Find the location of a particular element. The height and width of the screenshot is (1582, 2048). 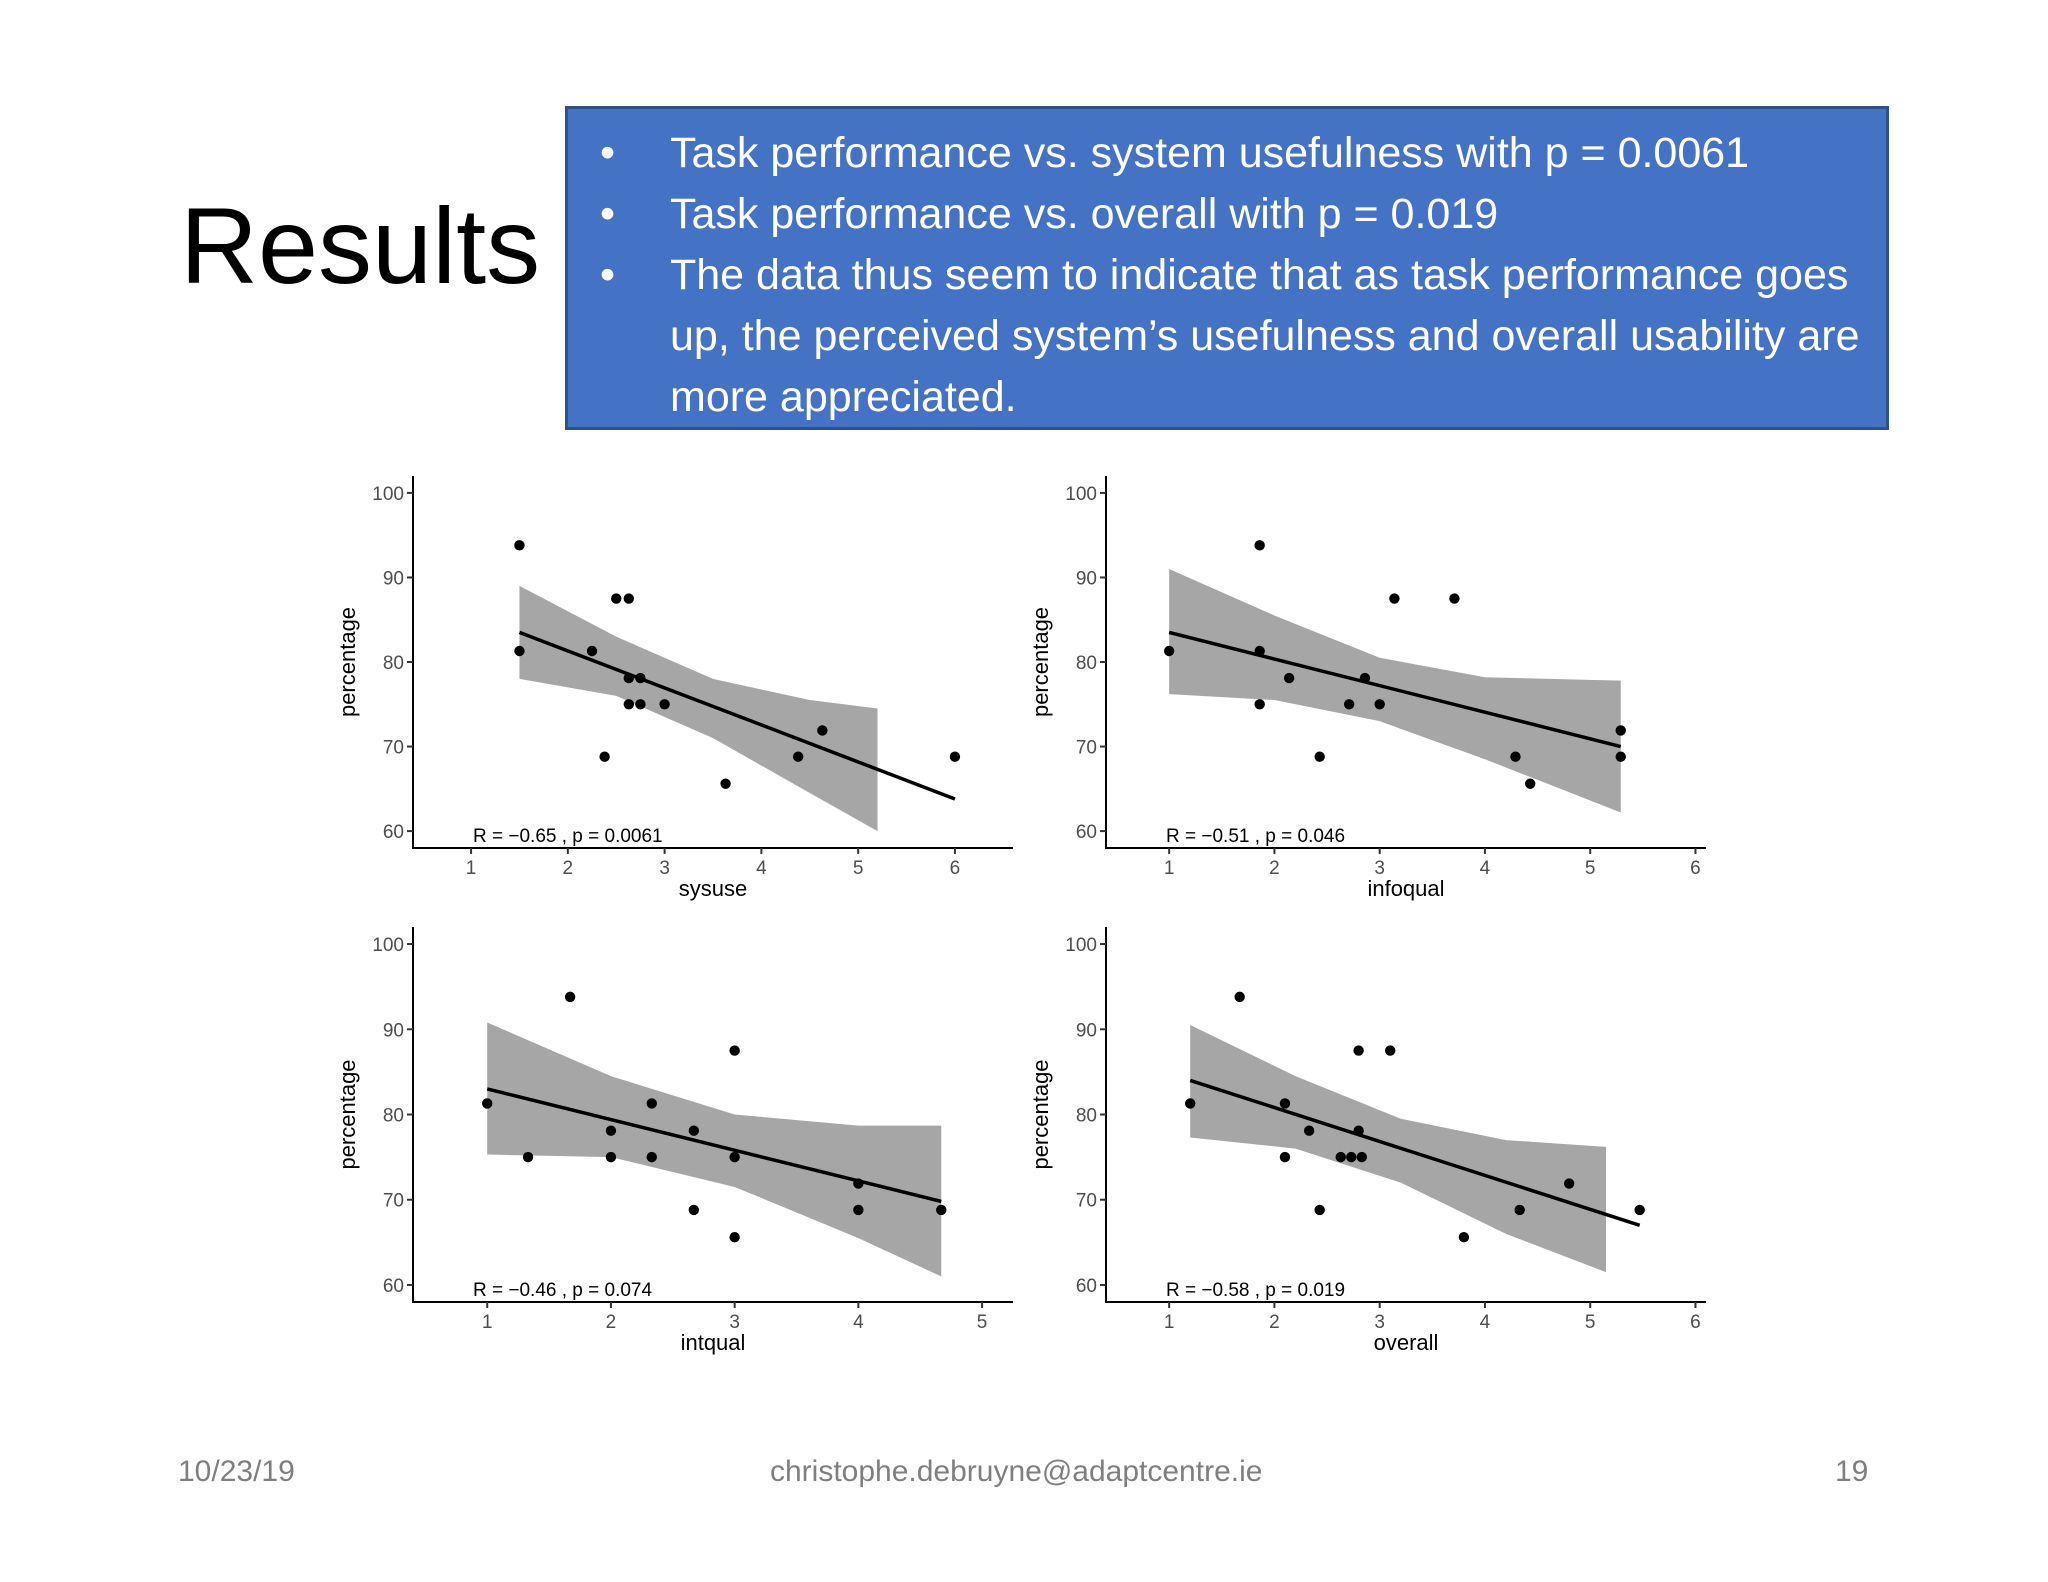

slide-title: Results is located at coordinates (360, 245).